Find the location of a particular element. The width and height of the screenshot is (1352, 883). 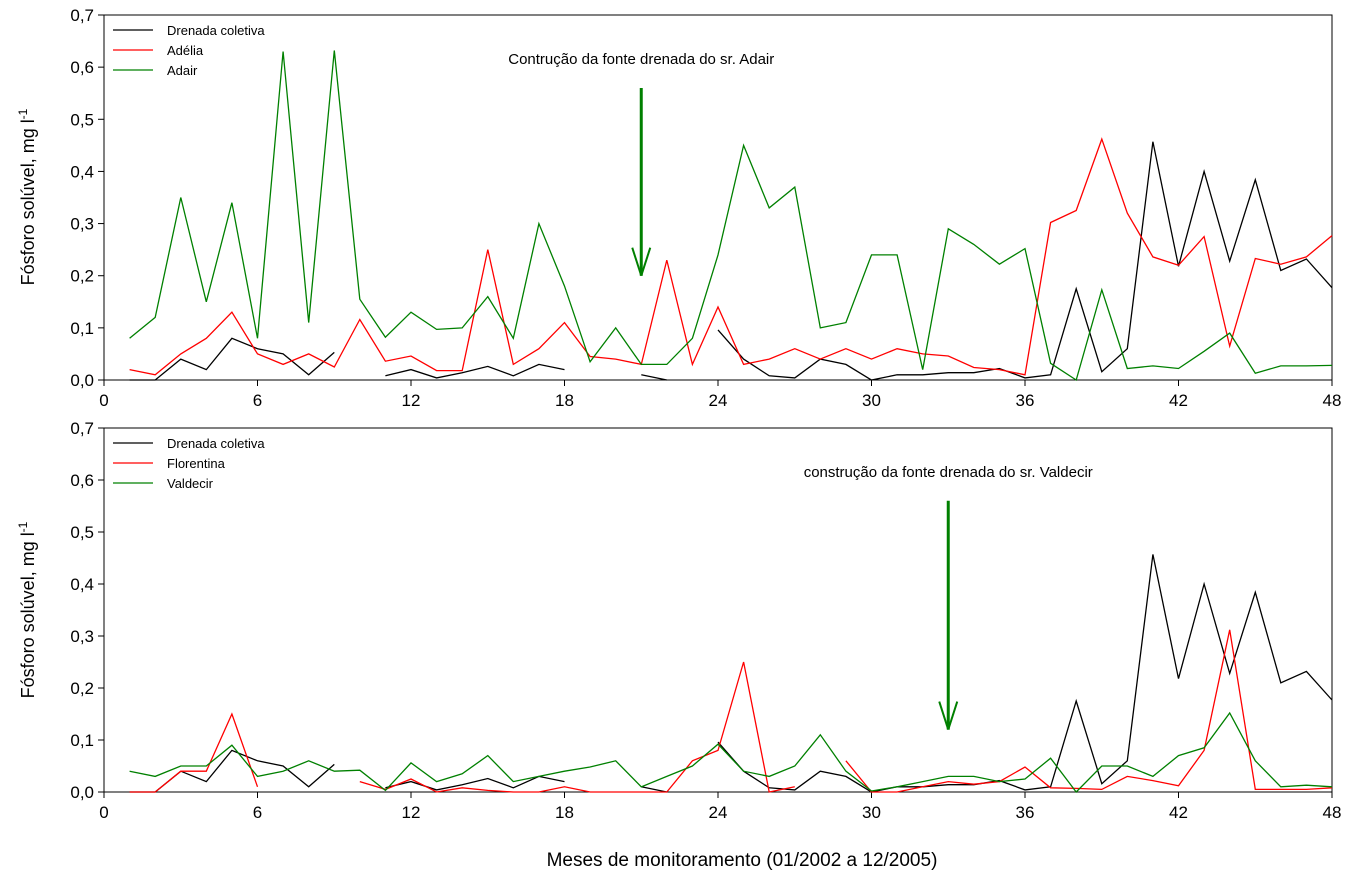

legend-label: Adélia is located at coordinates (185, 50).